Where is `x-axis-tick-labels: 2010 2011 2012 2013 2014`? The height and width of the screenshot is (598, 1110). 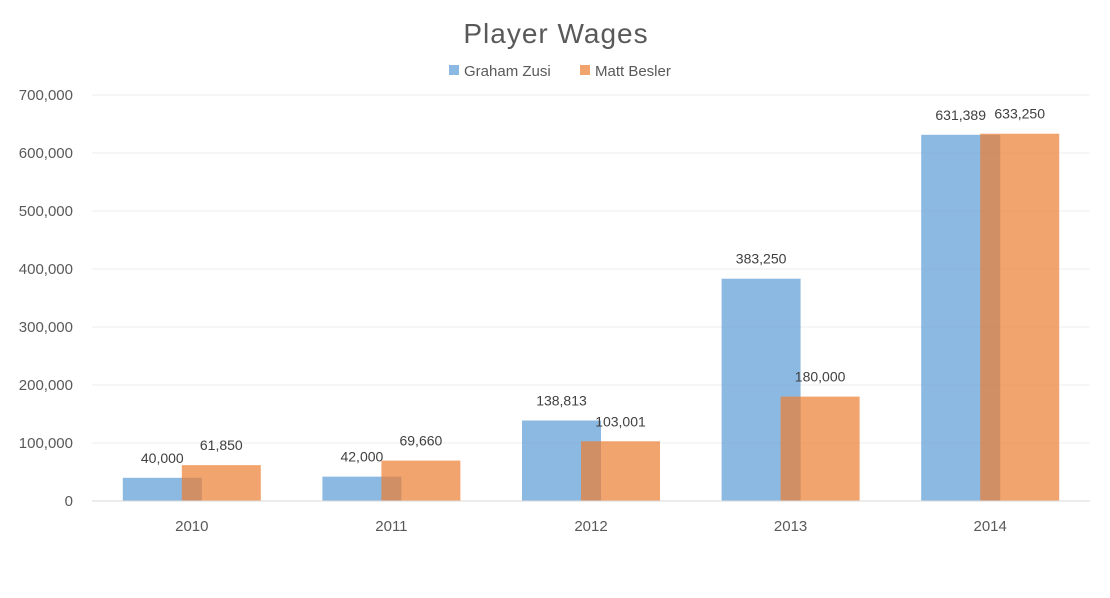
x-axis-tick-labels: 2010 2011 2012 2013 2014 is located at coordinates (591, 526).